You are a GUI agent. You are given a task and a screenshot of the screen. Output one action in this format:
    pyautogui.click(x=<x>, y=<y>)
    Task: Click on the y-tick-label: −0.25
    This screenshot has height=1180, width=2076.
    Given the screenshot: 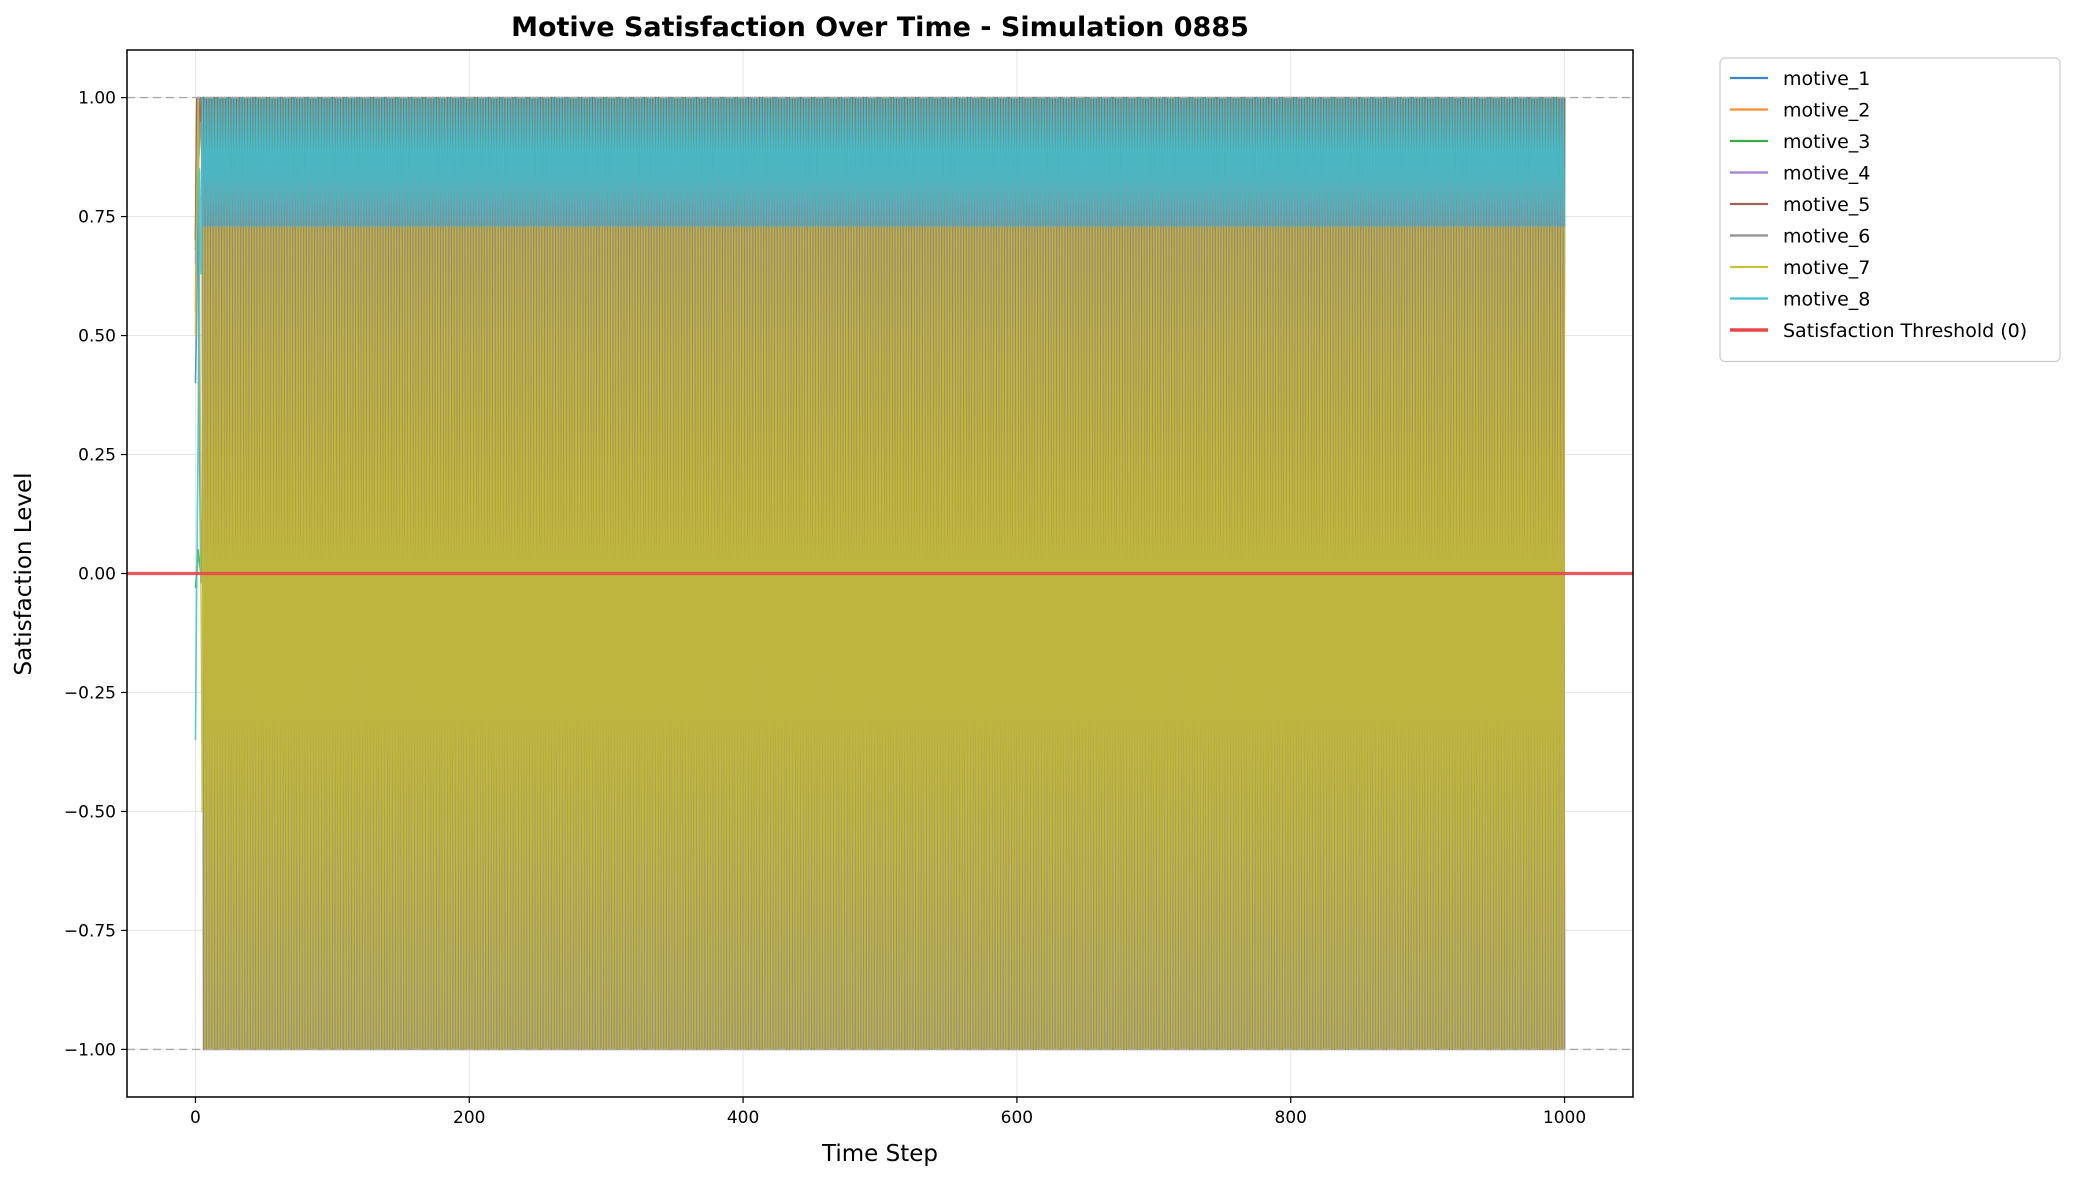 What is the action you would take?
    pyautogui.click(x=90, y=693)
    